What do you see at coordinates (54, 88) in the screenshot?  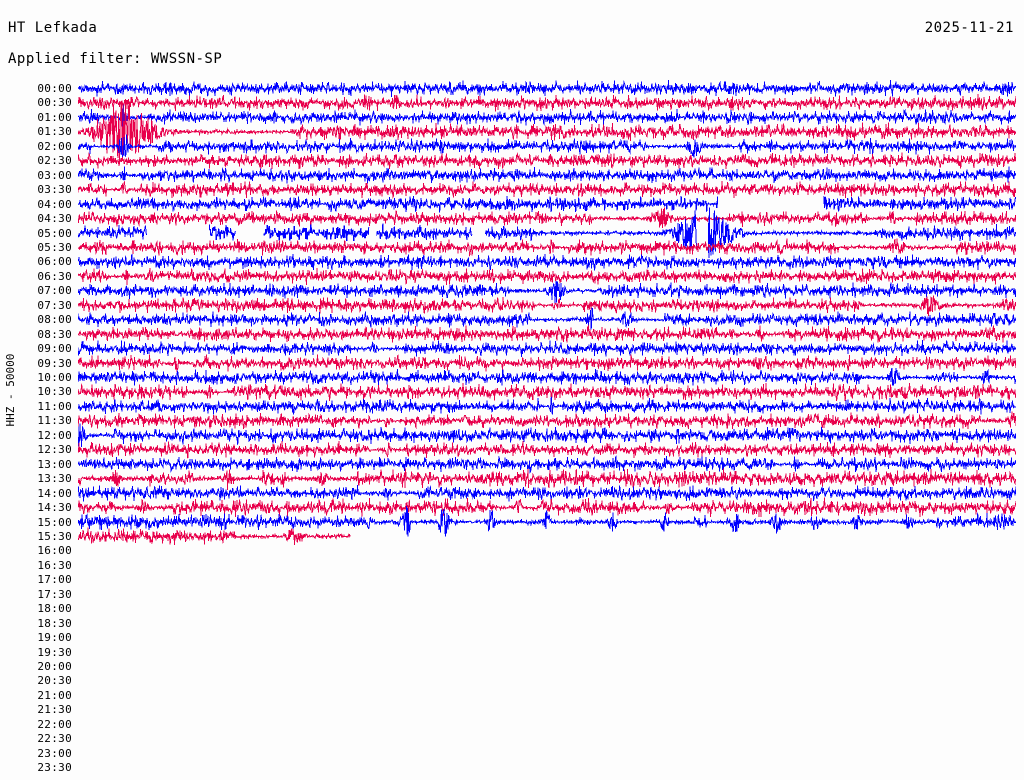 I see `time-tick-0000: 00:00` at bounding box center [54, 88].